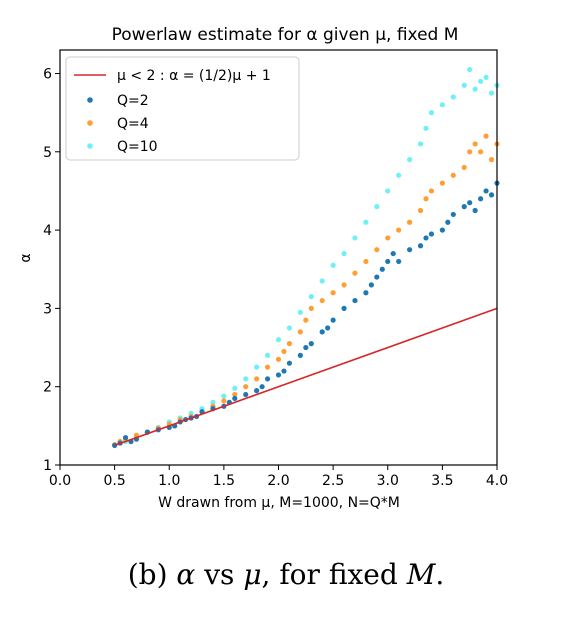 Image resolution: width=572 pixels, height=630 pixels. Describe the element at coordinates (47, 231) in the screenshot. I see `y-tick-label: 4` at that location.